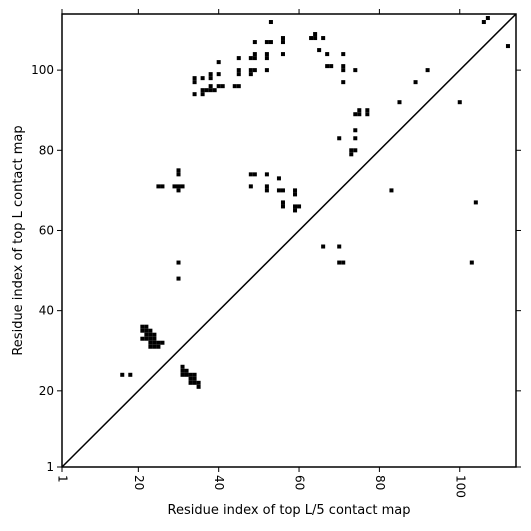 The height and width of the screenshot is (531, 531). Describe the element at coordinates (380, 482) in the screenshot. I see `x-tick-label: 80` at that location.